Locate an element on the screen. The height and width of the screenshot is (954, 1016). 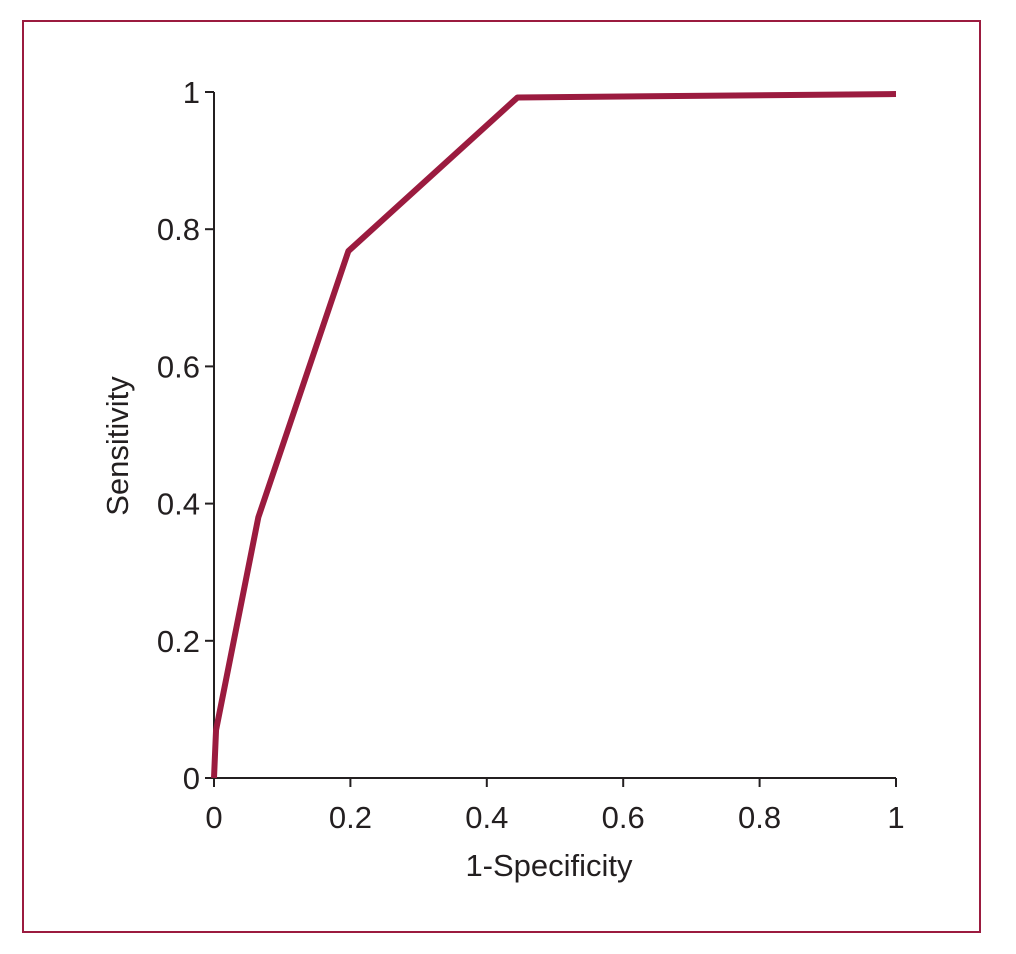
y-tick-label: 0 is located at coordinates (191, 778).